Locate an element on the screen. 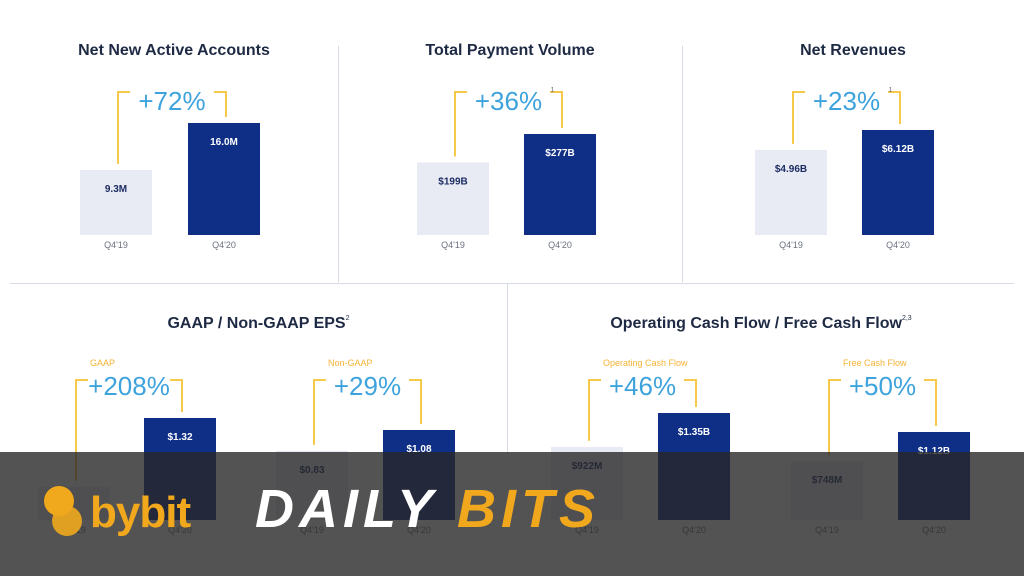  bybit-logo: bybit is located at coordinates (130, 514).